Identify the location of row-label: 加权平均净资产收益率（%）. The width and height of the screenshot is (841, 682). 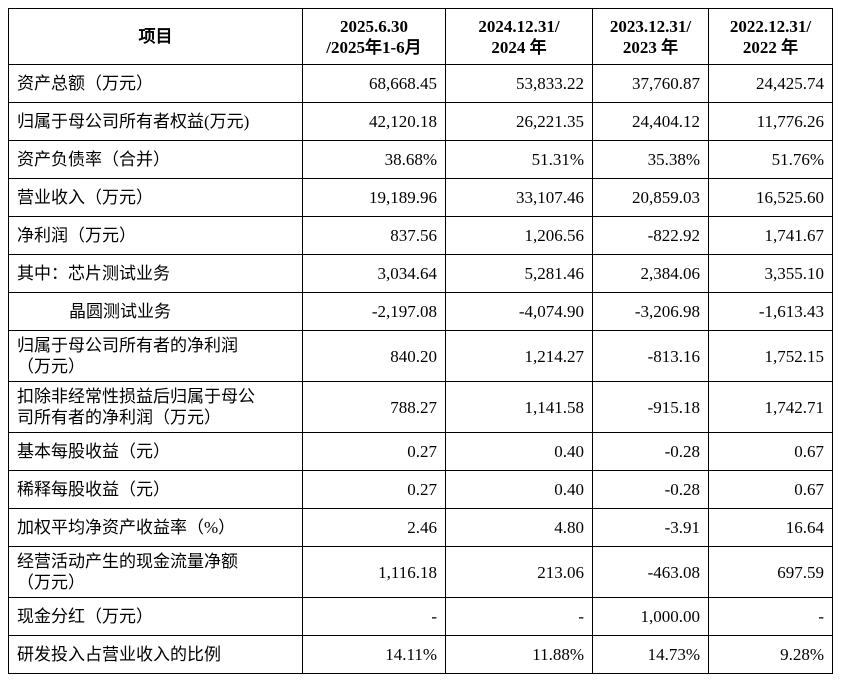
(155, 527).